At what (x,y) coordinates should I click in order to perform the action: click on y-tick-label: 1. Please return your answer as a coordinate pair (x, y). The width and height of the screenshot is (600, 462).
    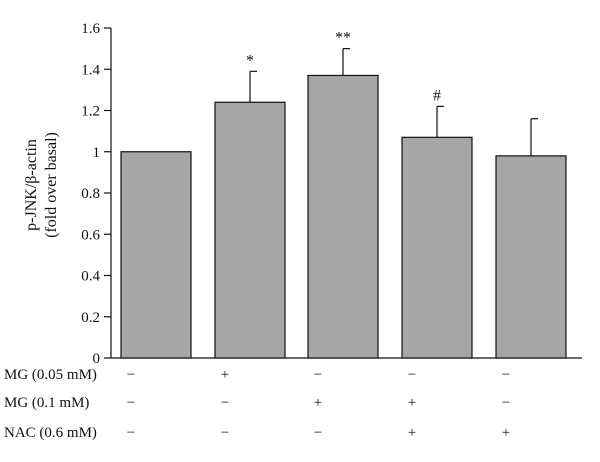
    Looking at the image, I should click on (97, 153).